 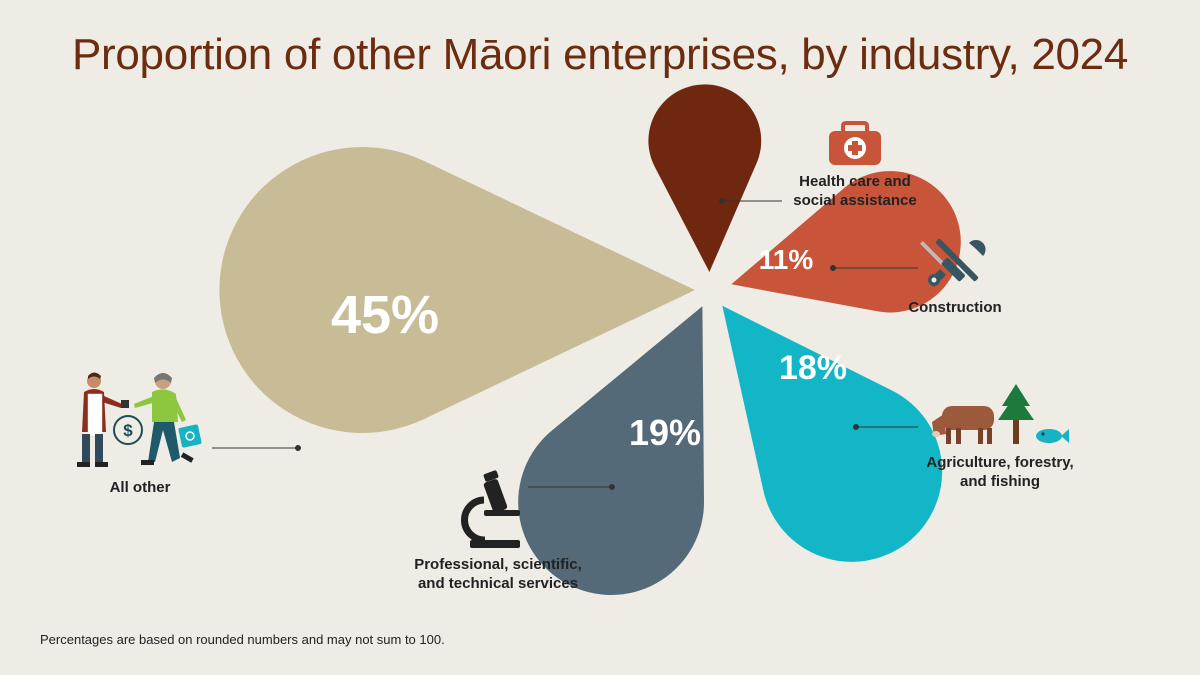 I want to click on microscope-icon, so click(x=490, y=509).